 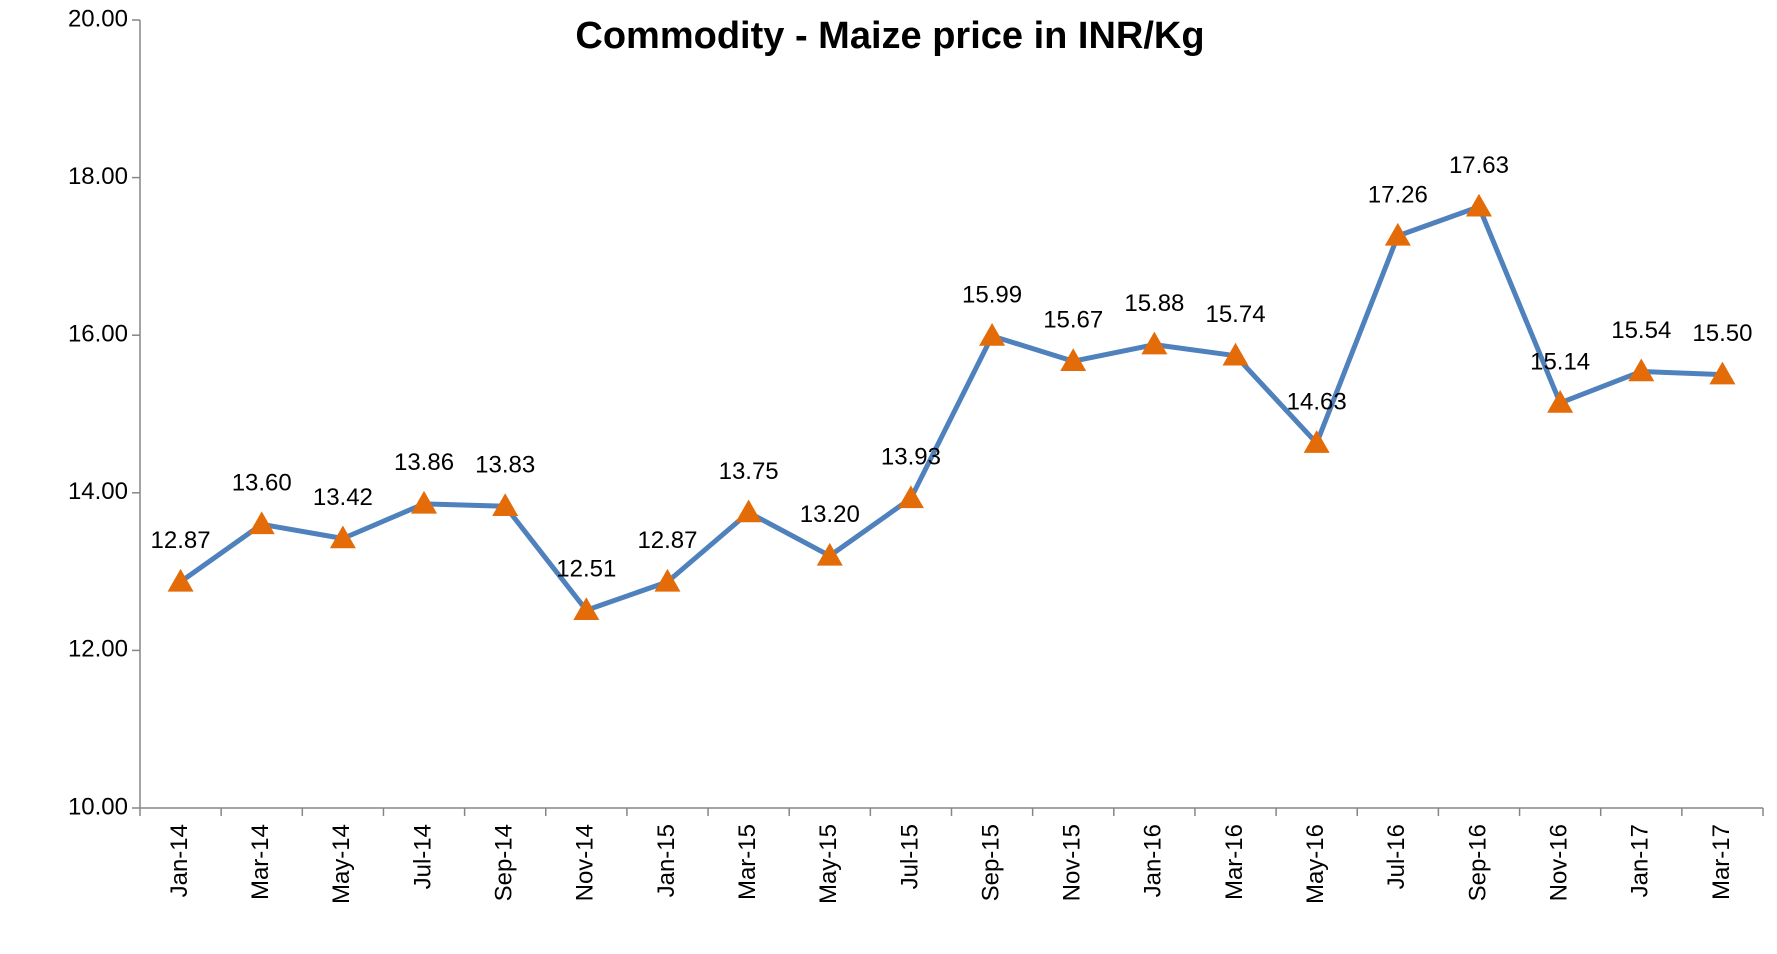 I want to click on x-tick-label: May-14, so click(x=341, y=864).